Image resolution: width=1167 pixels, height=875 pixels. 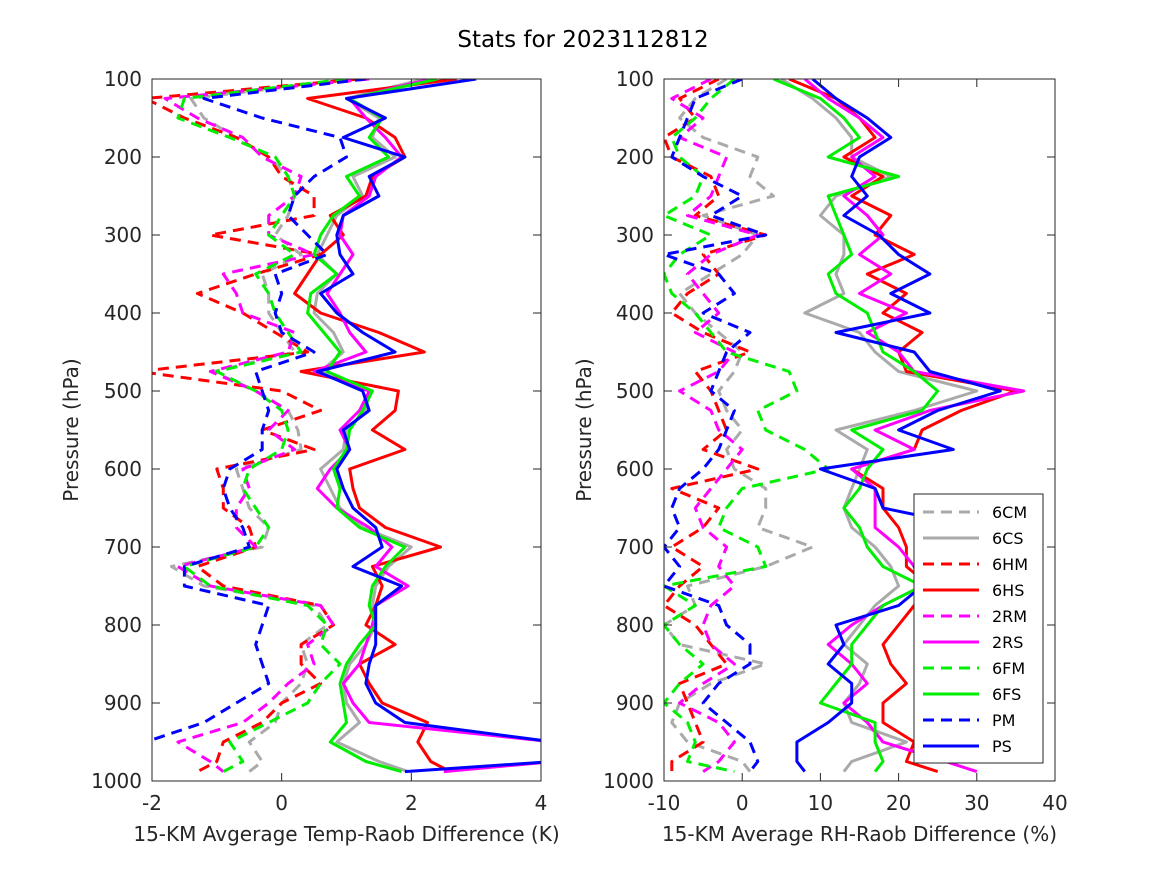 What do you see at coordinates (635, 235) in the screenshot?
I see `rh-y-tick-label: 300` at bounding box center [635, 235].